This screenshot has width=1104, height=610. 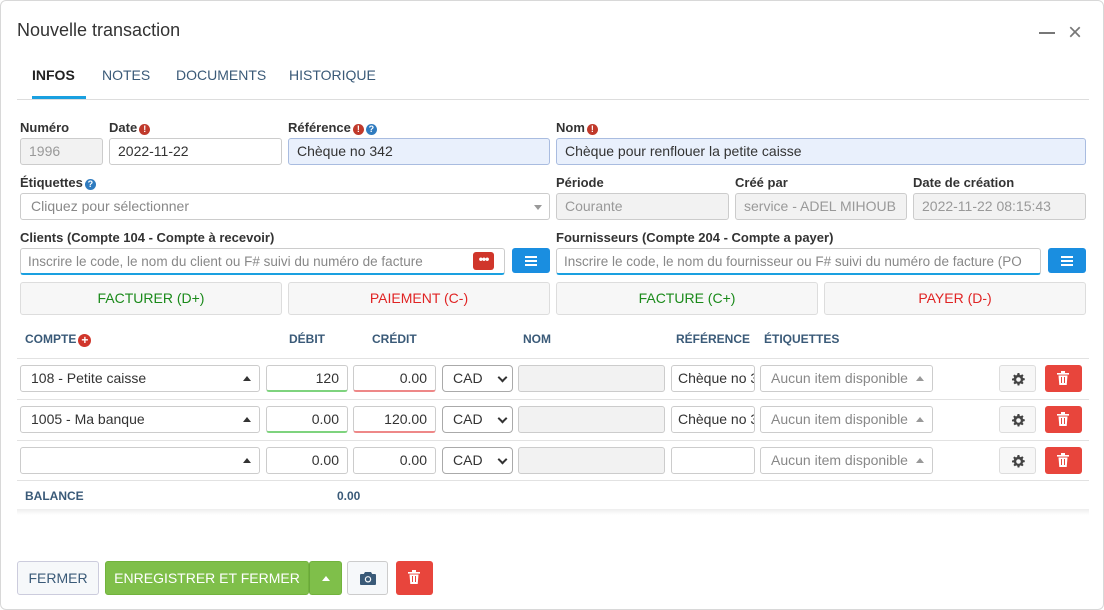 What do you see at coordinates (59, 83) in the screenshot?
I see `tab-infos: INFOS` at bounding box center [59, 83].